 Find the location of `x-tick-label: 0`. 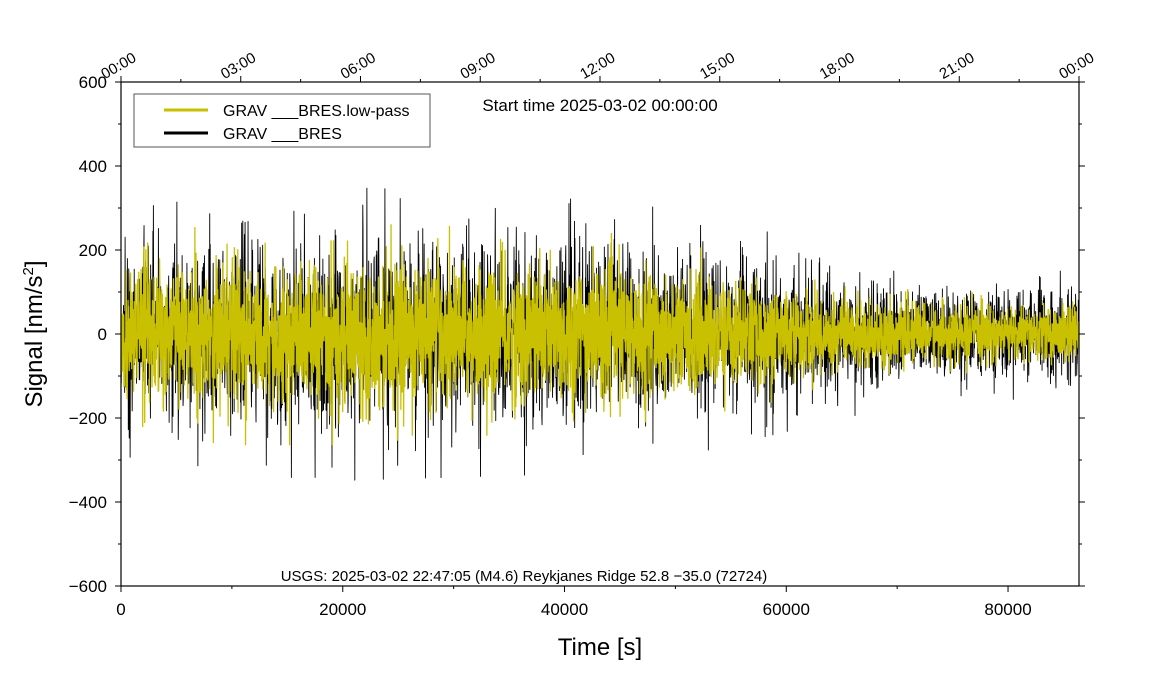

x-tick-label: 0 is located at coordinates (120, 609).